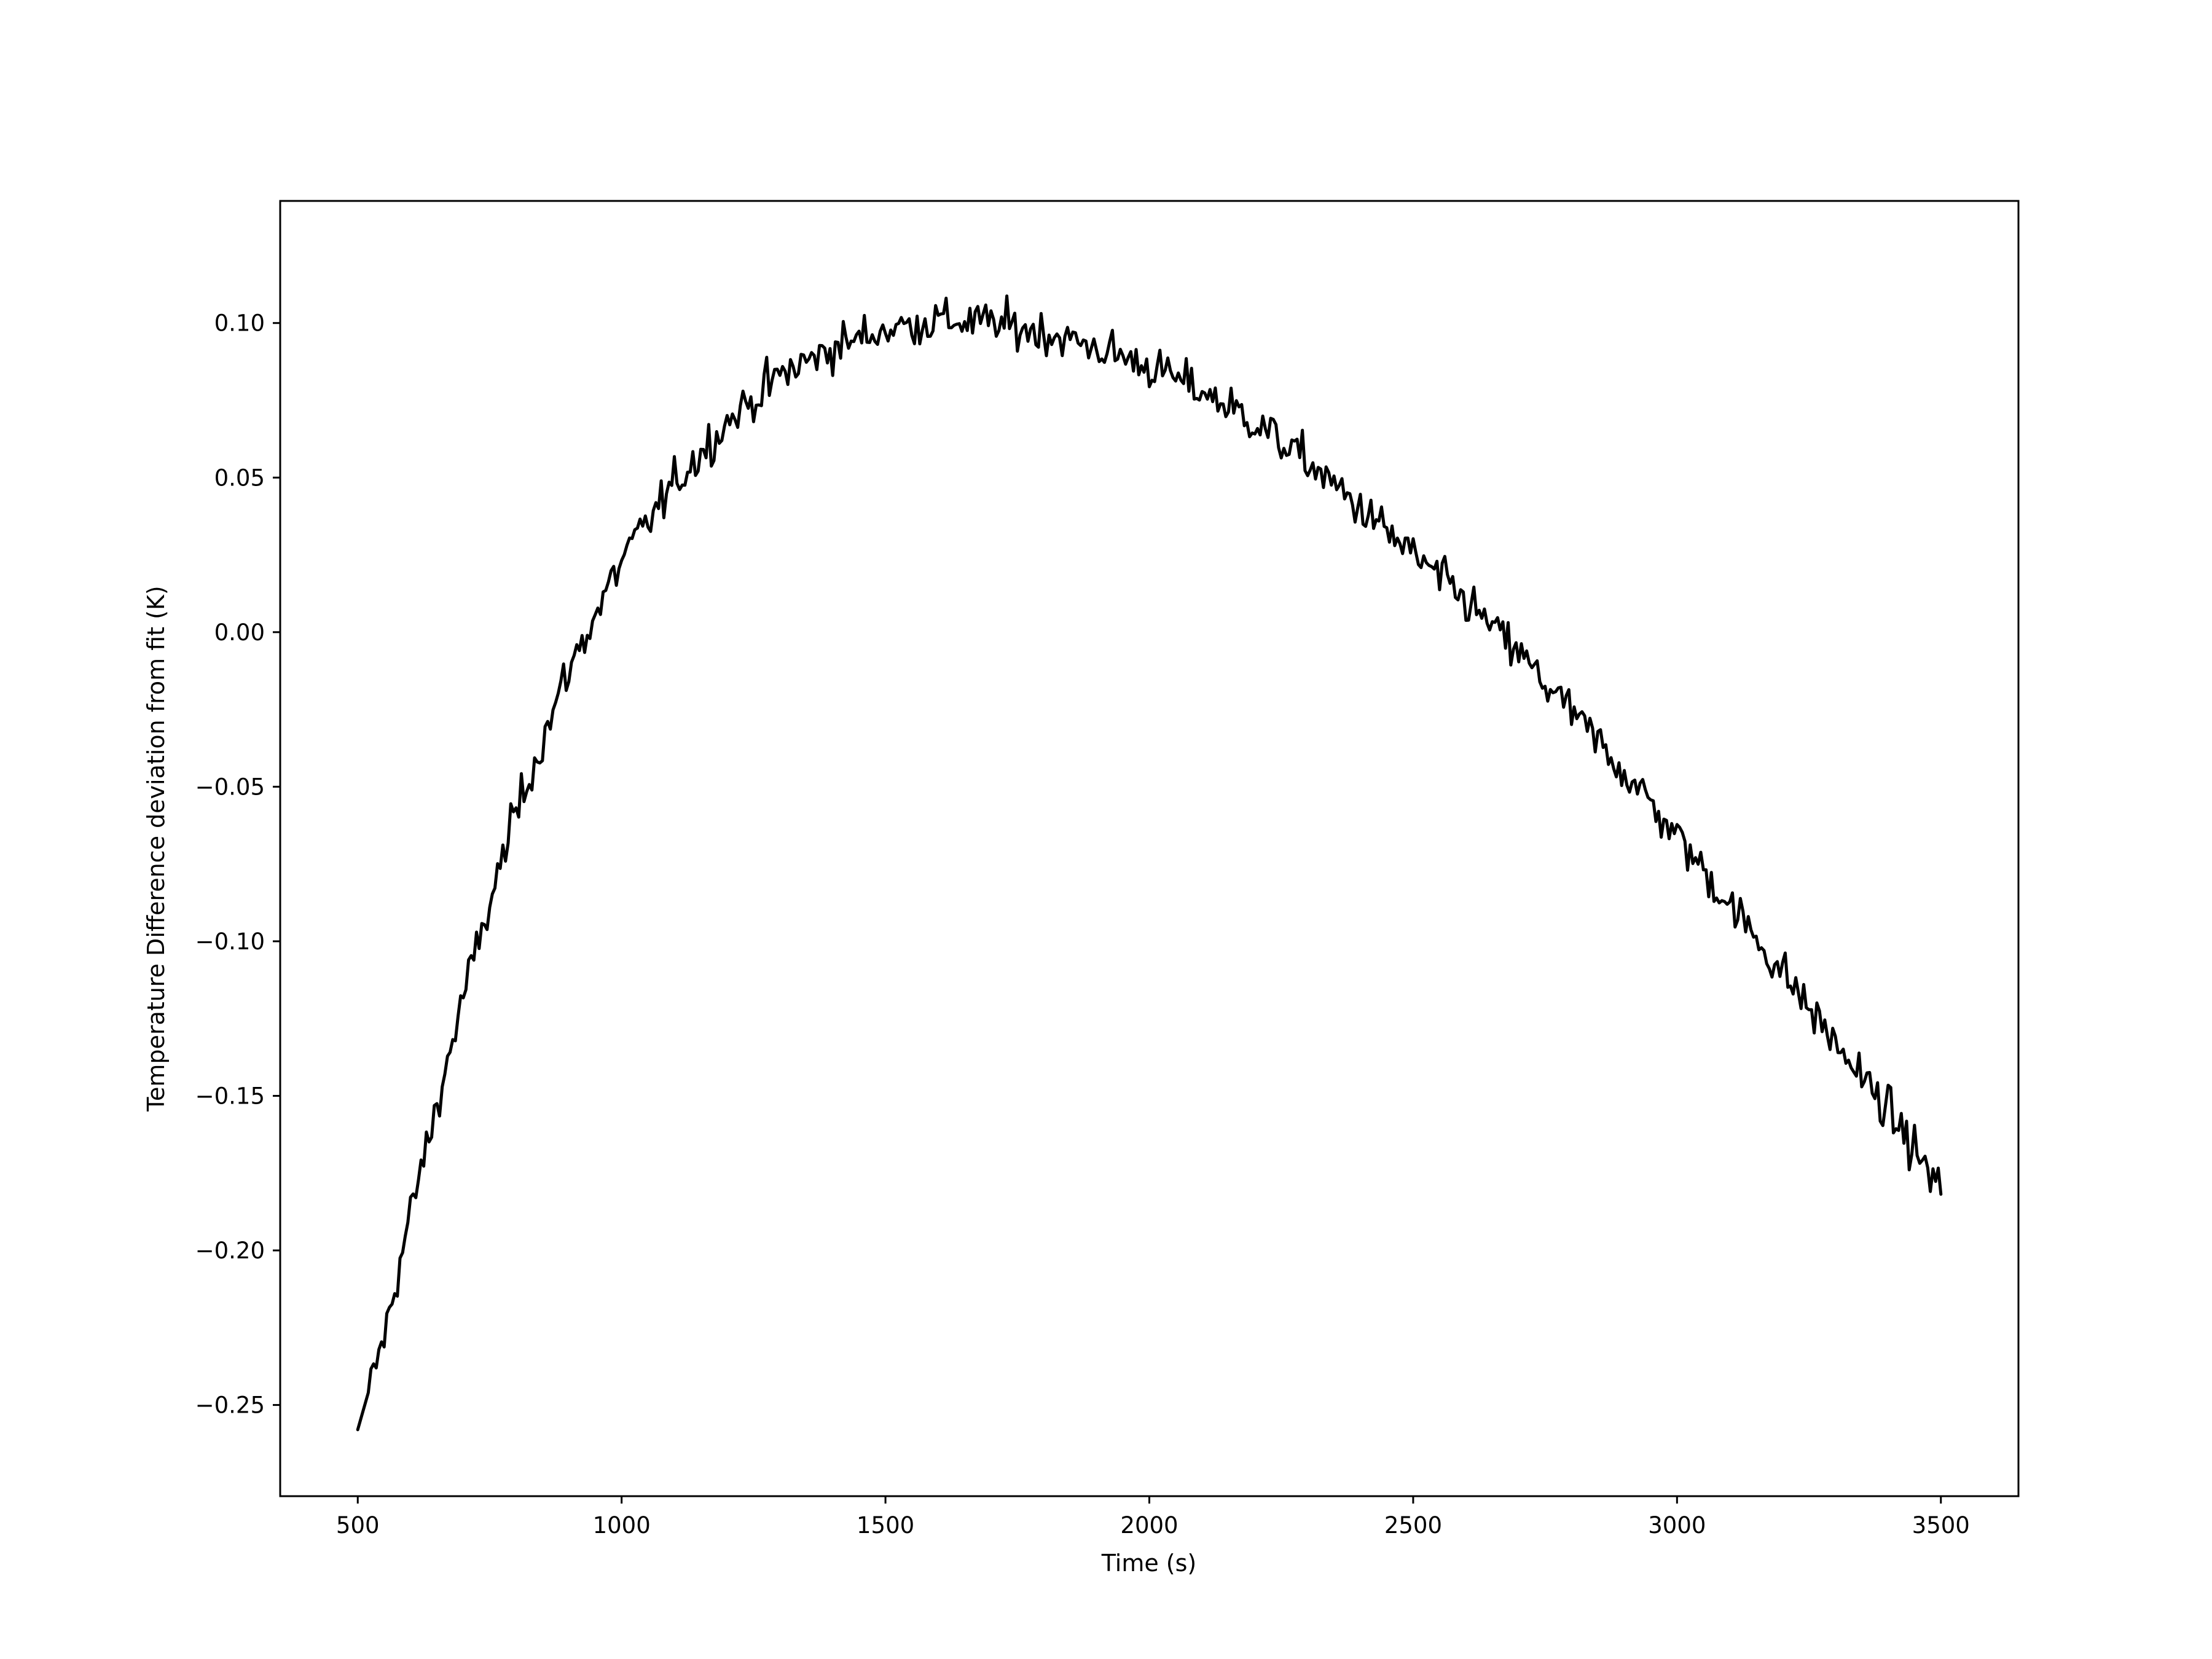 Image resolution: width=2212 pixels, height=1659 pixels. Describe the element at coordinates (239, 478) in the screenshot. I see `y-tick-label: 0.05` at that location.